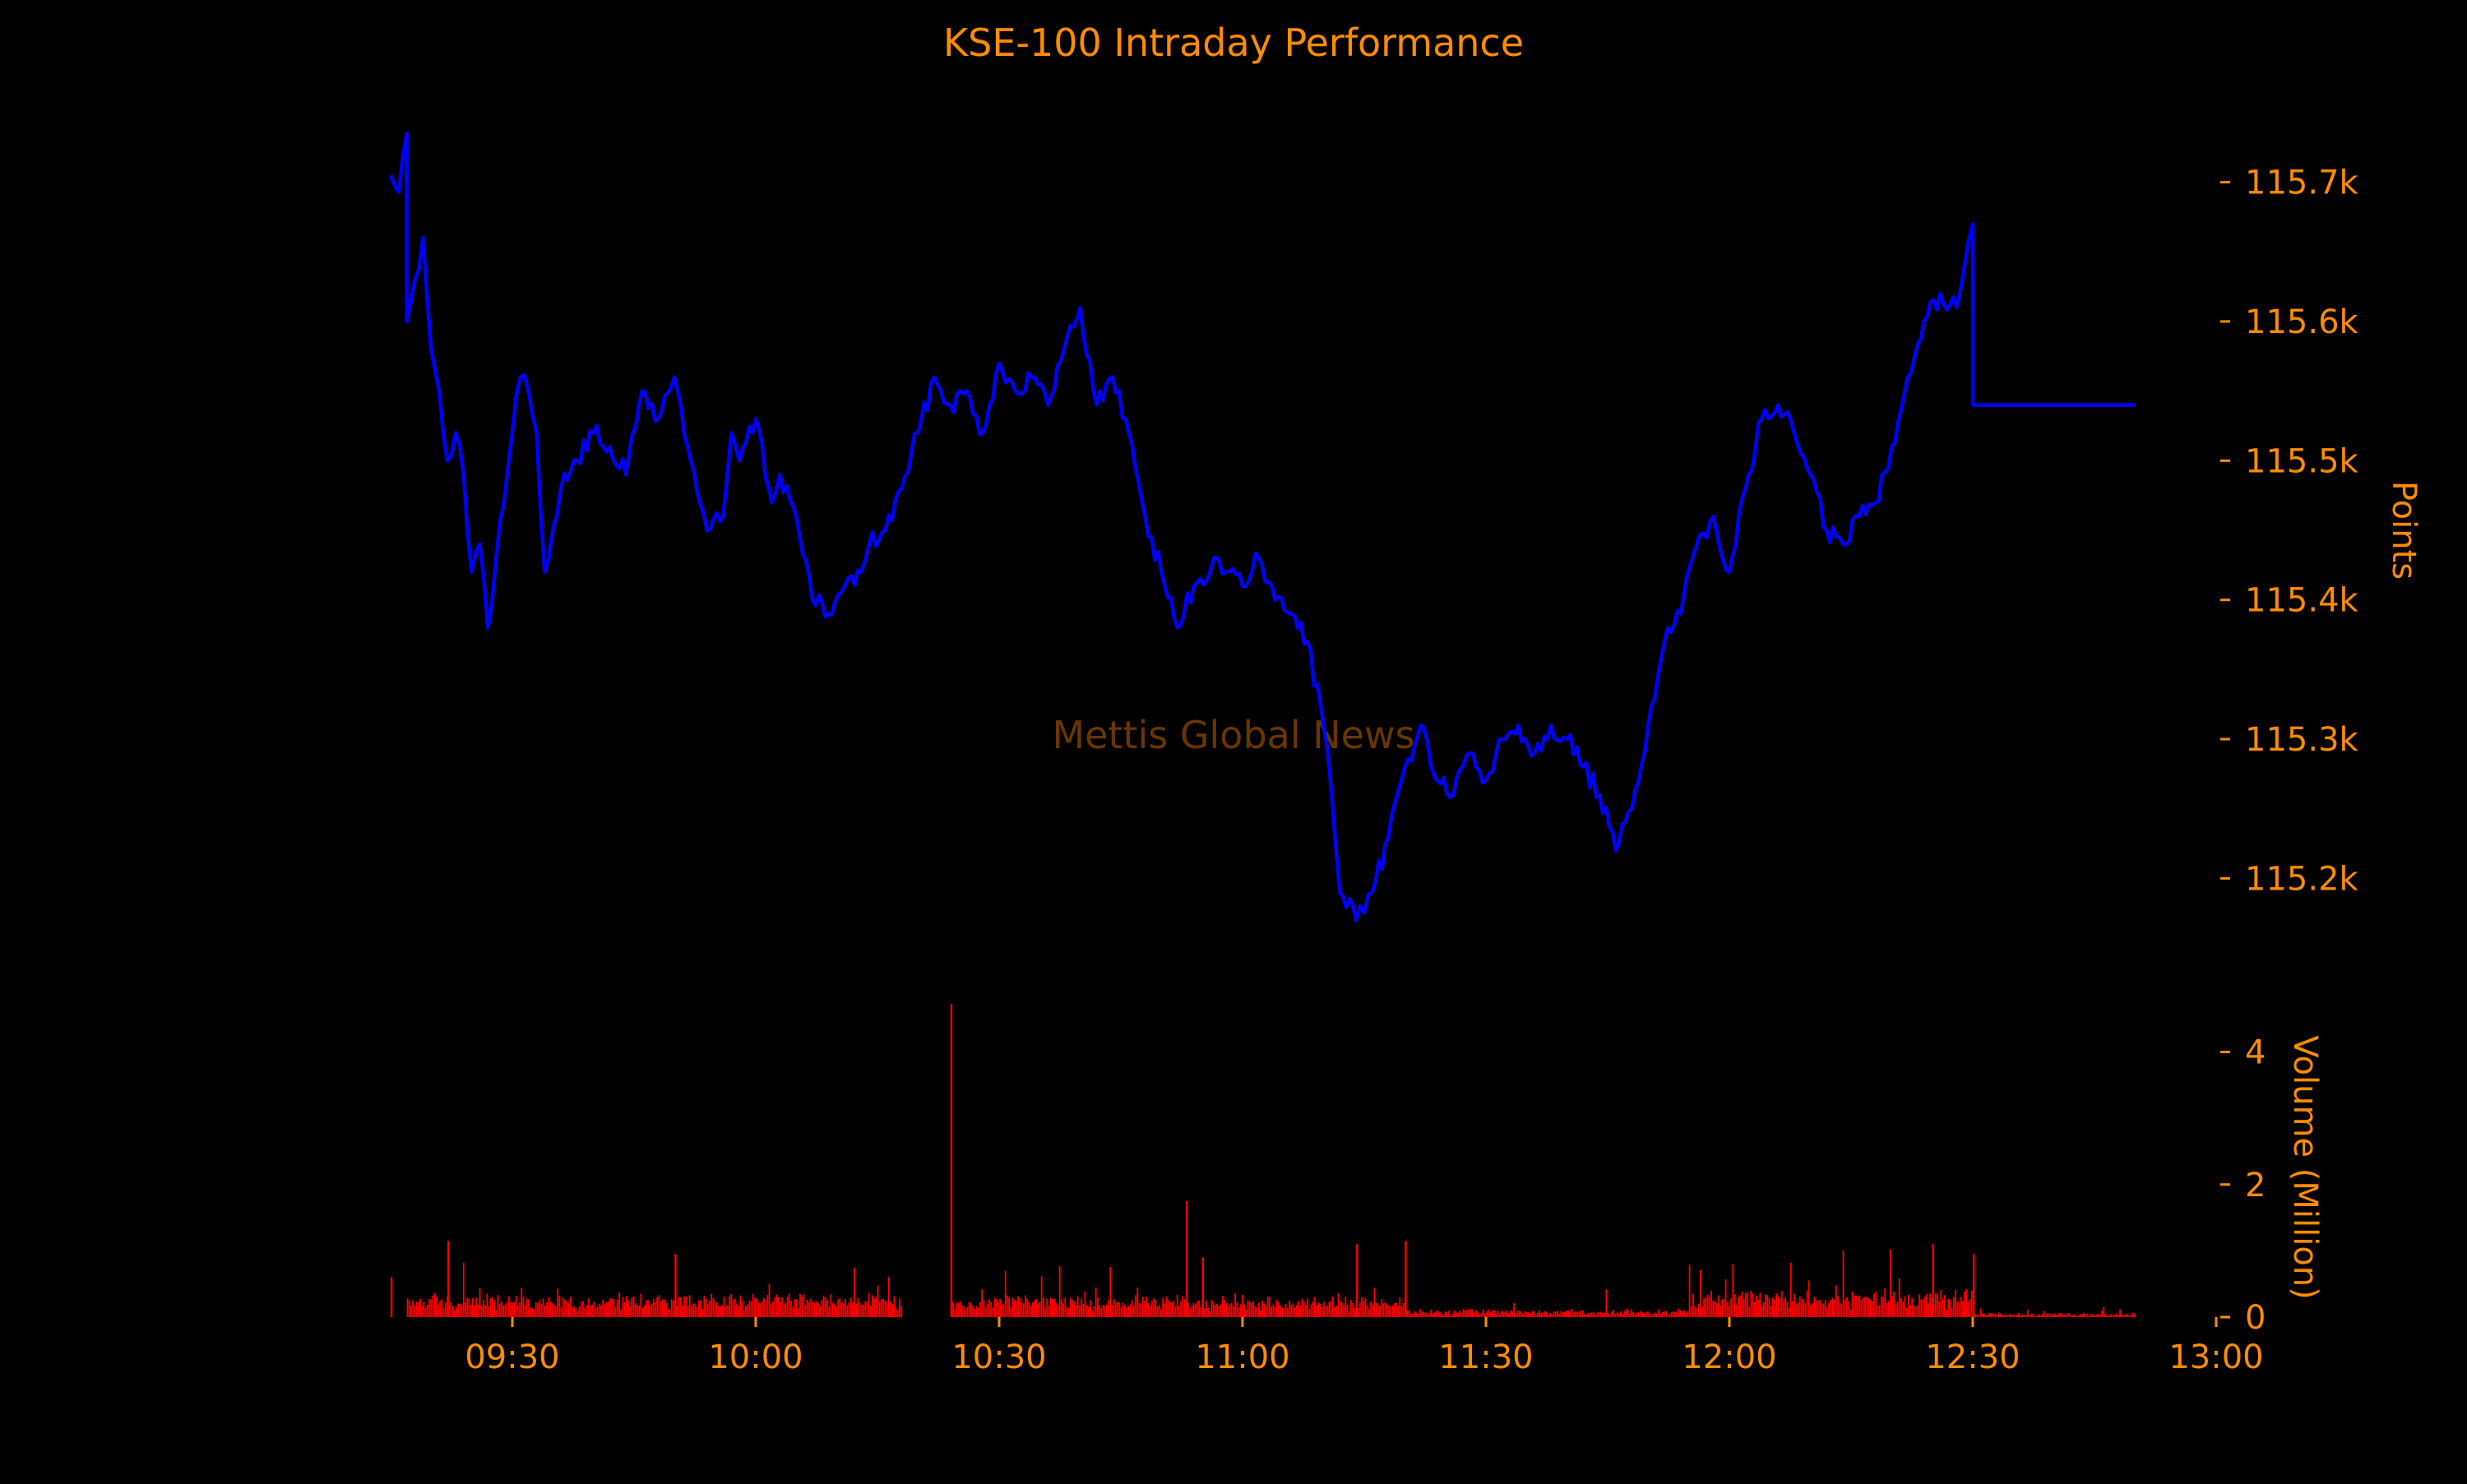 Image resolution: width=2467 pixels, height=1484 pixels. What do you see at coordinates (2302, 322) in the screenshot?
I see `price-tick-label: 115.6k` at bounding box center [2302, 322].